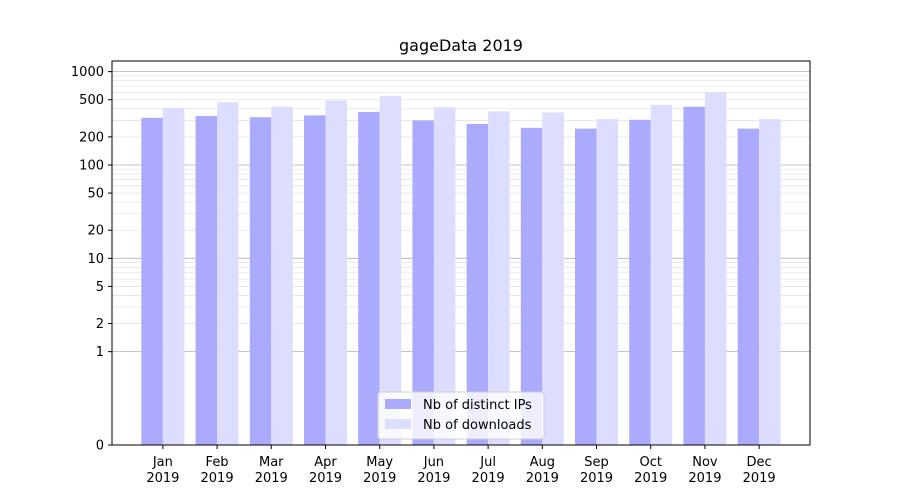 The image size is (900, 500). I want to click on x-tick-label: Jun 2019, so click(433, 470).